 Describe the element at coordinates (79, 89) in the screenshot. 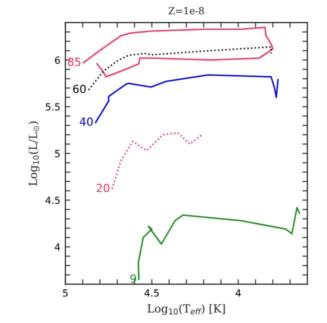

I see `series-label: 60` at that location.